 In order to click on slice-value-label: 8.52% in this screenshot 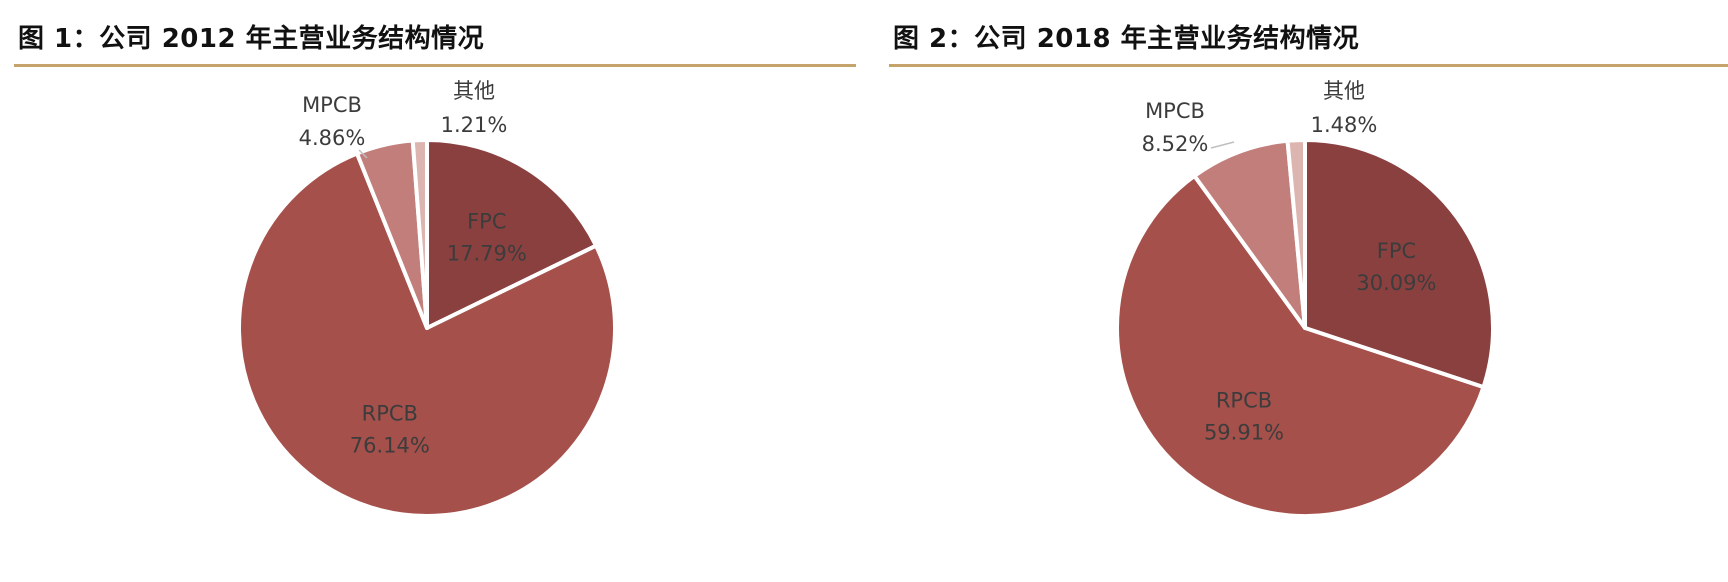, I will do `click(1175, 144)`.